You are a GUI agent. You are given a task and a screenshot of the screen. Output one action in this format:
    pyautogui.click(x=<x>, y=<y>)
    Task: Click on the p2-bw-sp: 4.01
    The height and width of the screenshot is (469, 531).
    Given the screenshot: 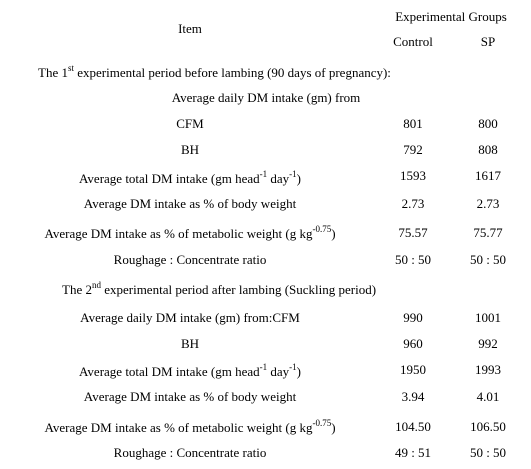 What is the action you would take?
    pyautogui.click(x=488, y=396)
    